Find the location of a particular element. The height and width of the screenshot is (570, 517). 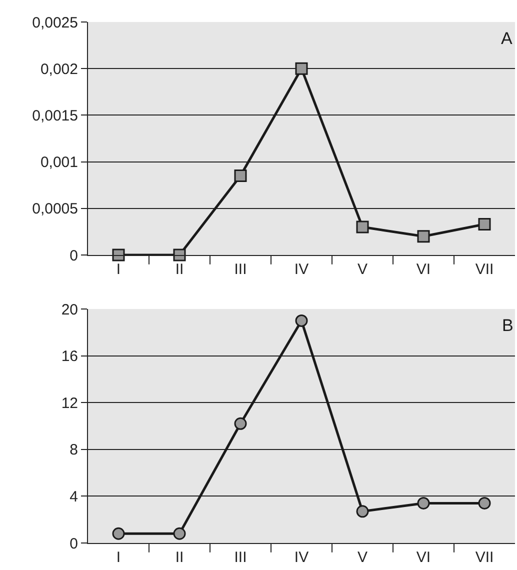

y-tick-label: 0,002 is located at coordinates (59, 69).